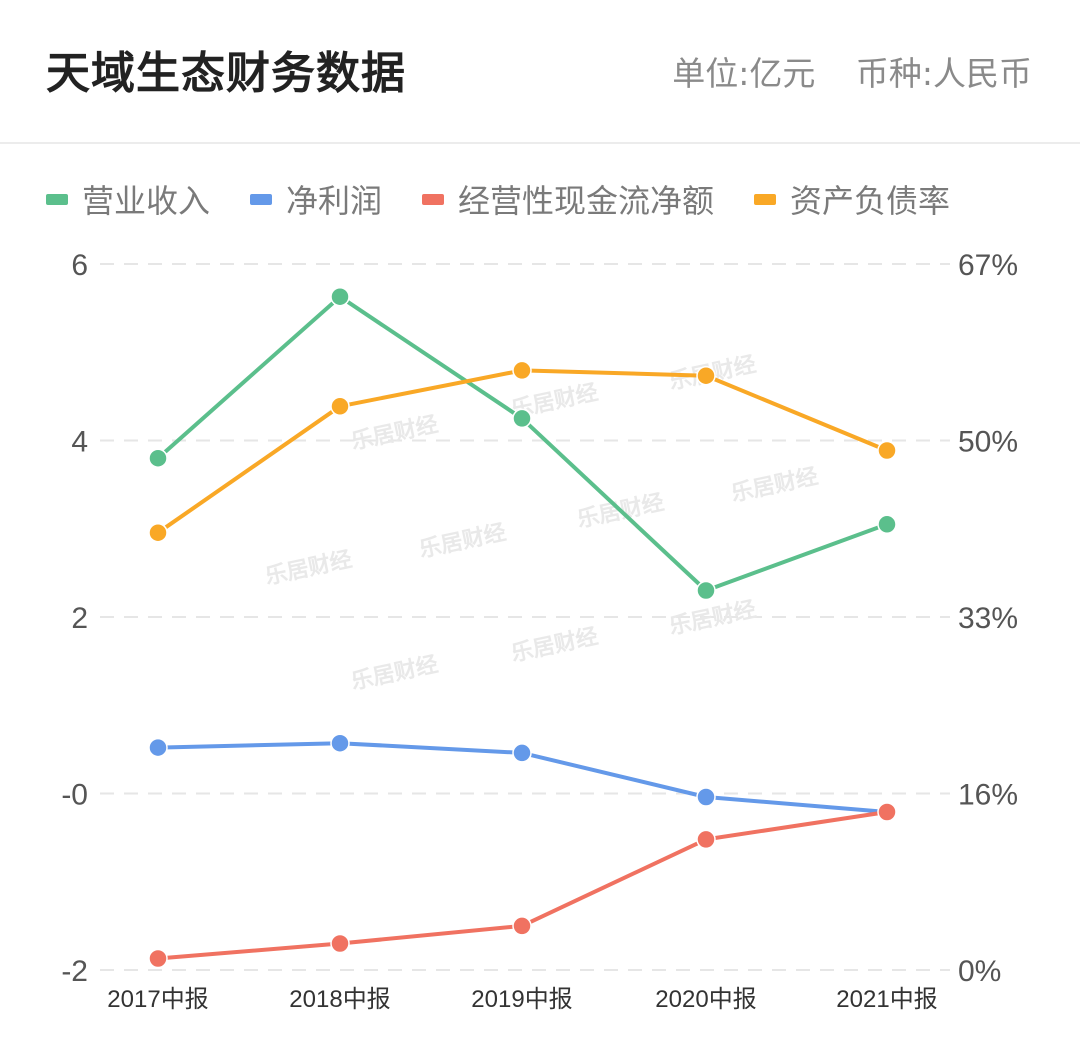 This screenshot has width=1080, height=1059. Describe the element at coordinates (79, 618) in the screenshot. I see `y-axis-left-tick: 2` at that location.